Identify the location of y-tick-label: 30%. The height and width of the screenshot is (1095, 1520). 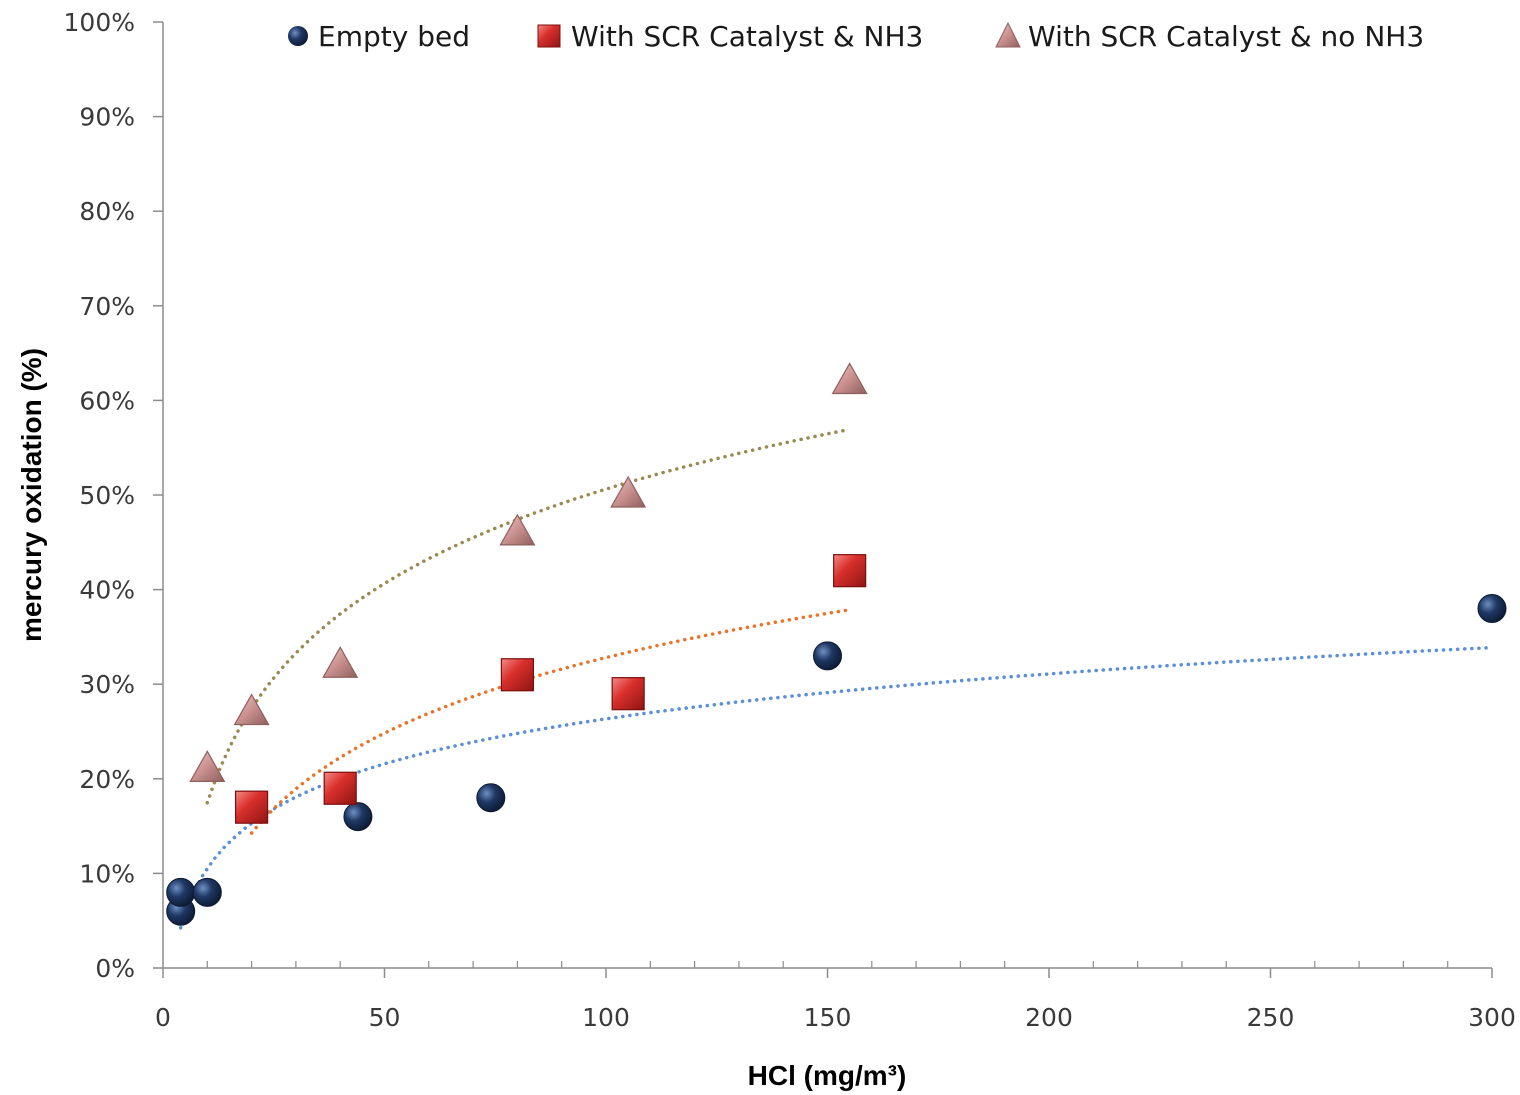
(107, 684).